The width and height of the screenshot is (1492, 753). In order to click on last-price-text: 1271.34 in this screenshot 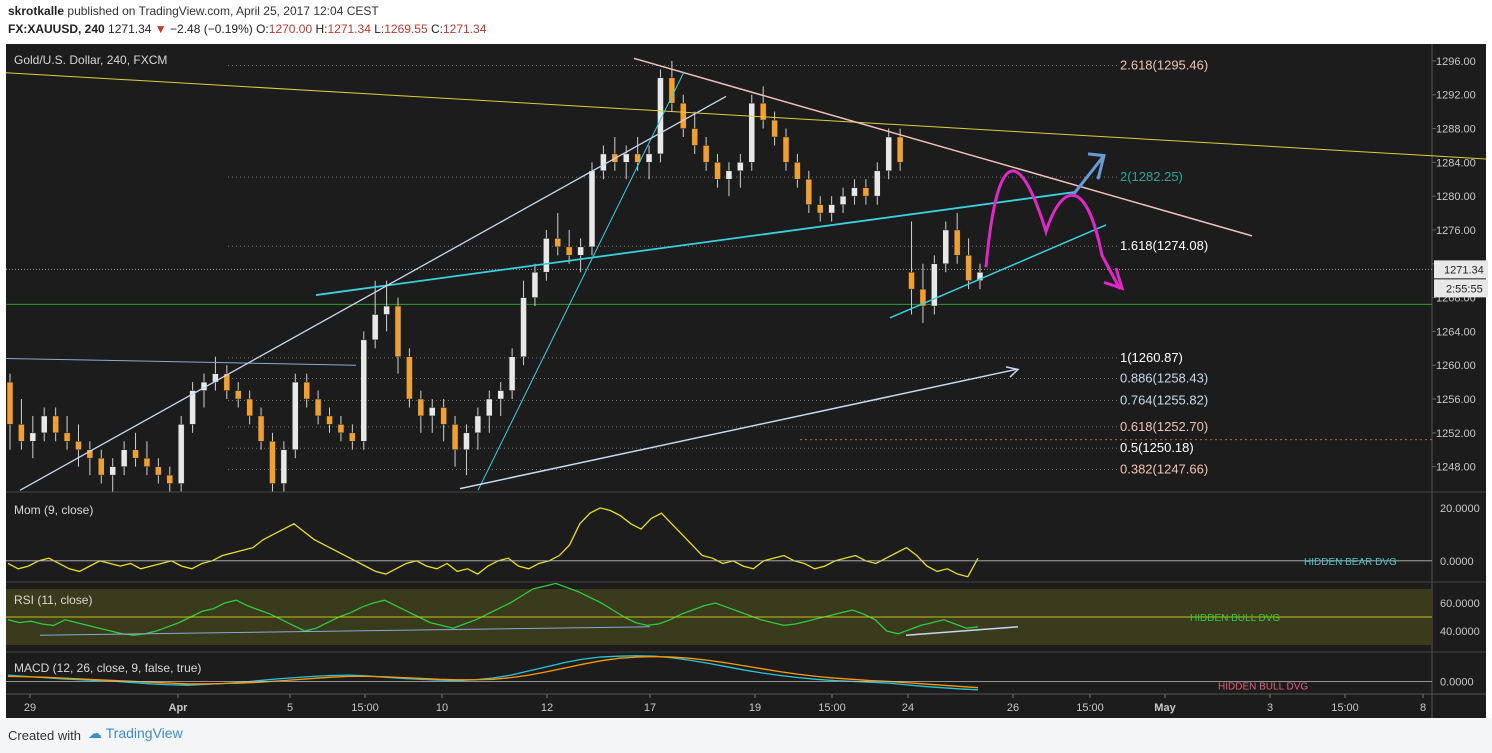, I will do `click(1464, 270)`.